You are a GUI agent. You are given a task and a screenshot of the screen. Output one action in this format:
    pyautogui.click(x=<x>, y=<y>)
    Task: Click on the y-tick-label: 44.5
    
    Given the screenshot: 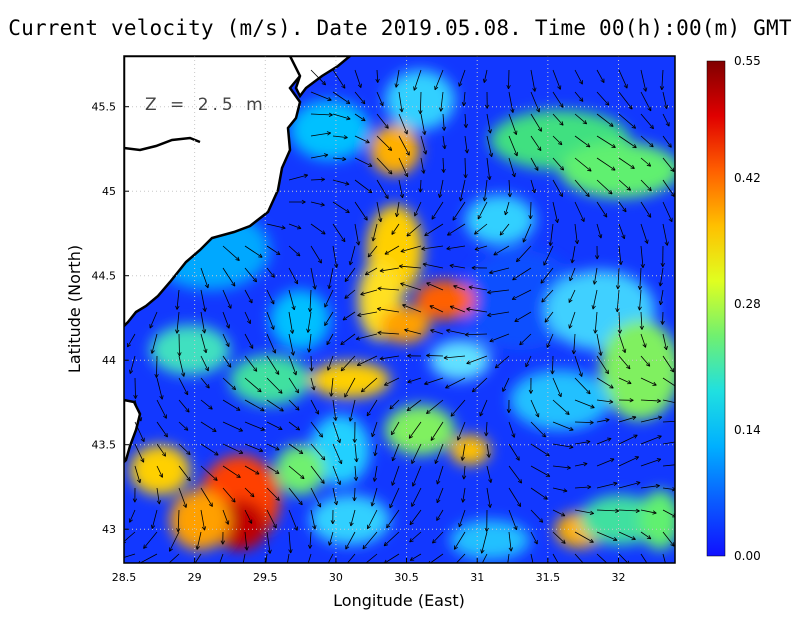 What is the action you would take?
    pyautogui.click(x=104, y=276)
    